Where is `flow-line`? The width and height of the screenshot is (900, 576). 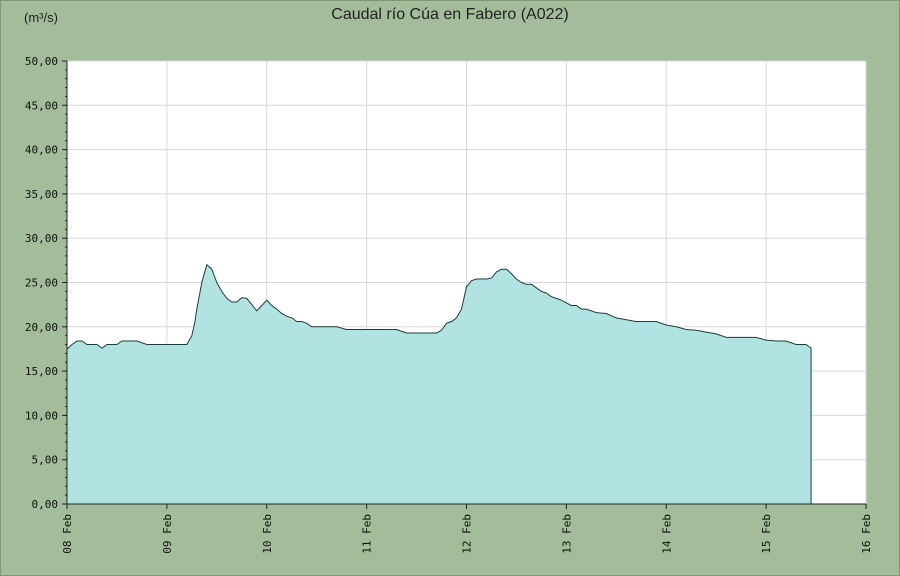 flow-line is located at coordinates (439, 306).